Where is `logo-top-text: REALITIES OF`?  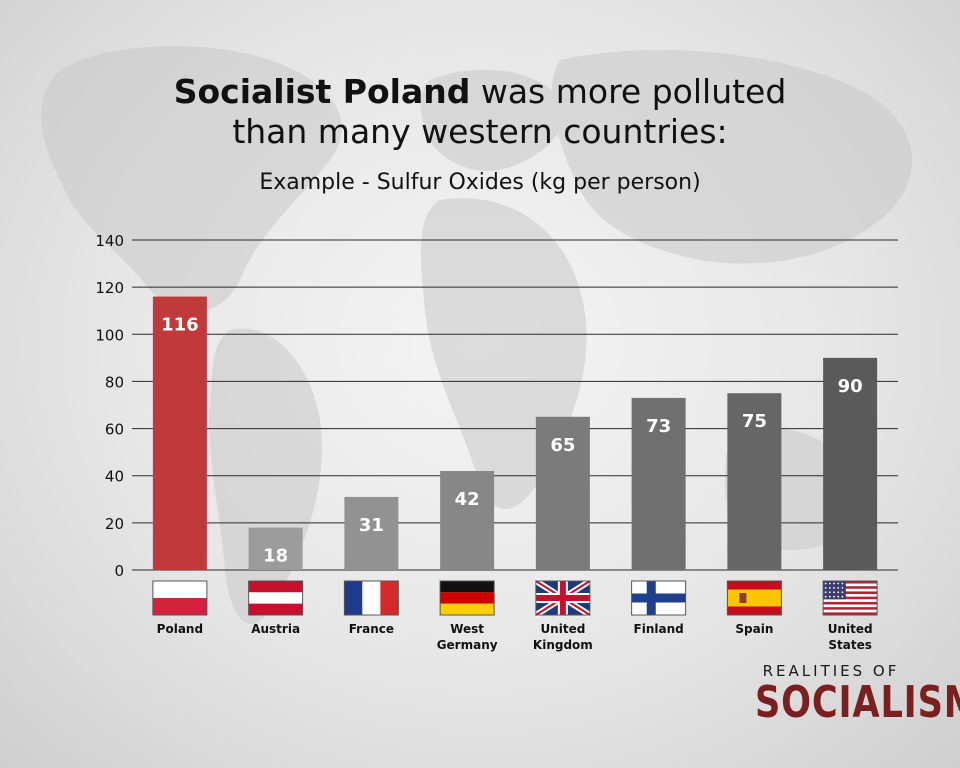 logo-top-text: REALITIES OF is located at coordinates (831, 671).